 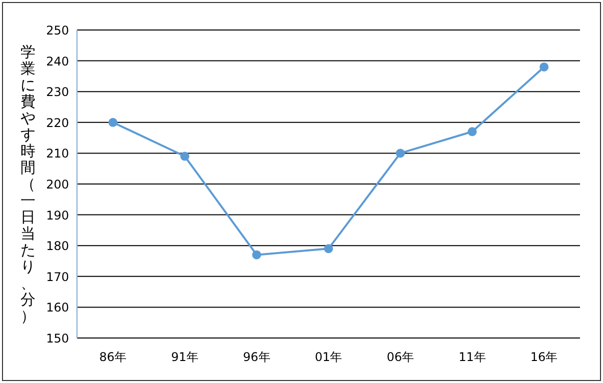 What do you see at coordinates (28, 184) in the screenshot?
I see `text: 学業に費やす時間（一日当たり、分）` at bounding box center [28, 184].